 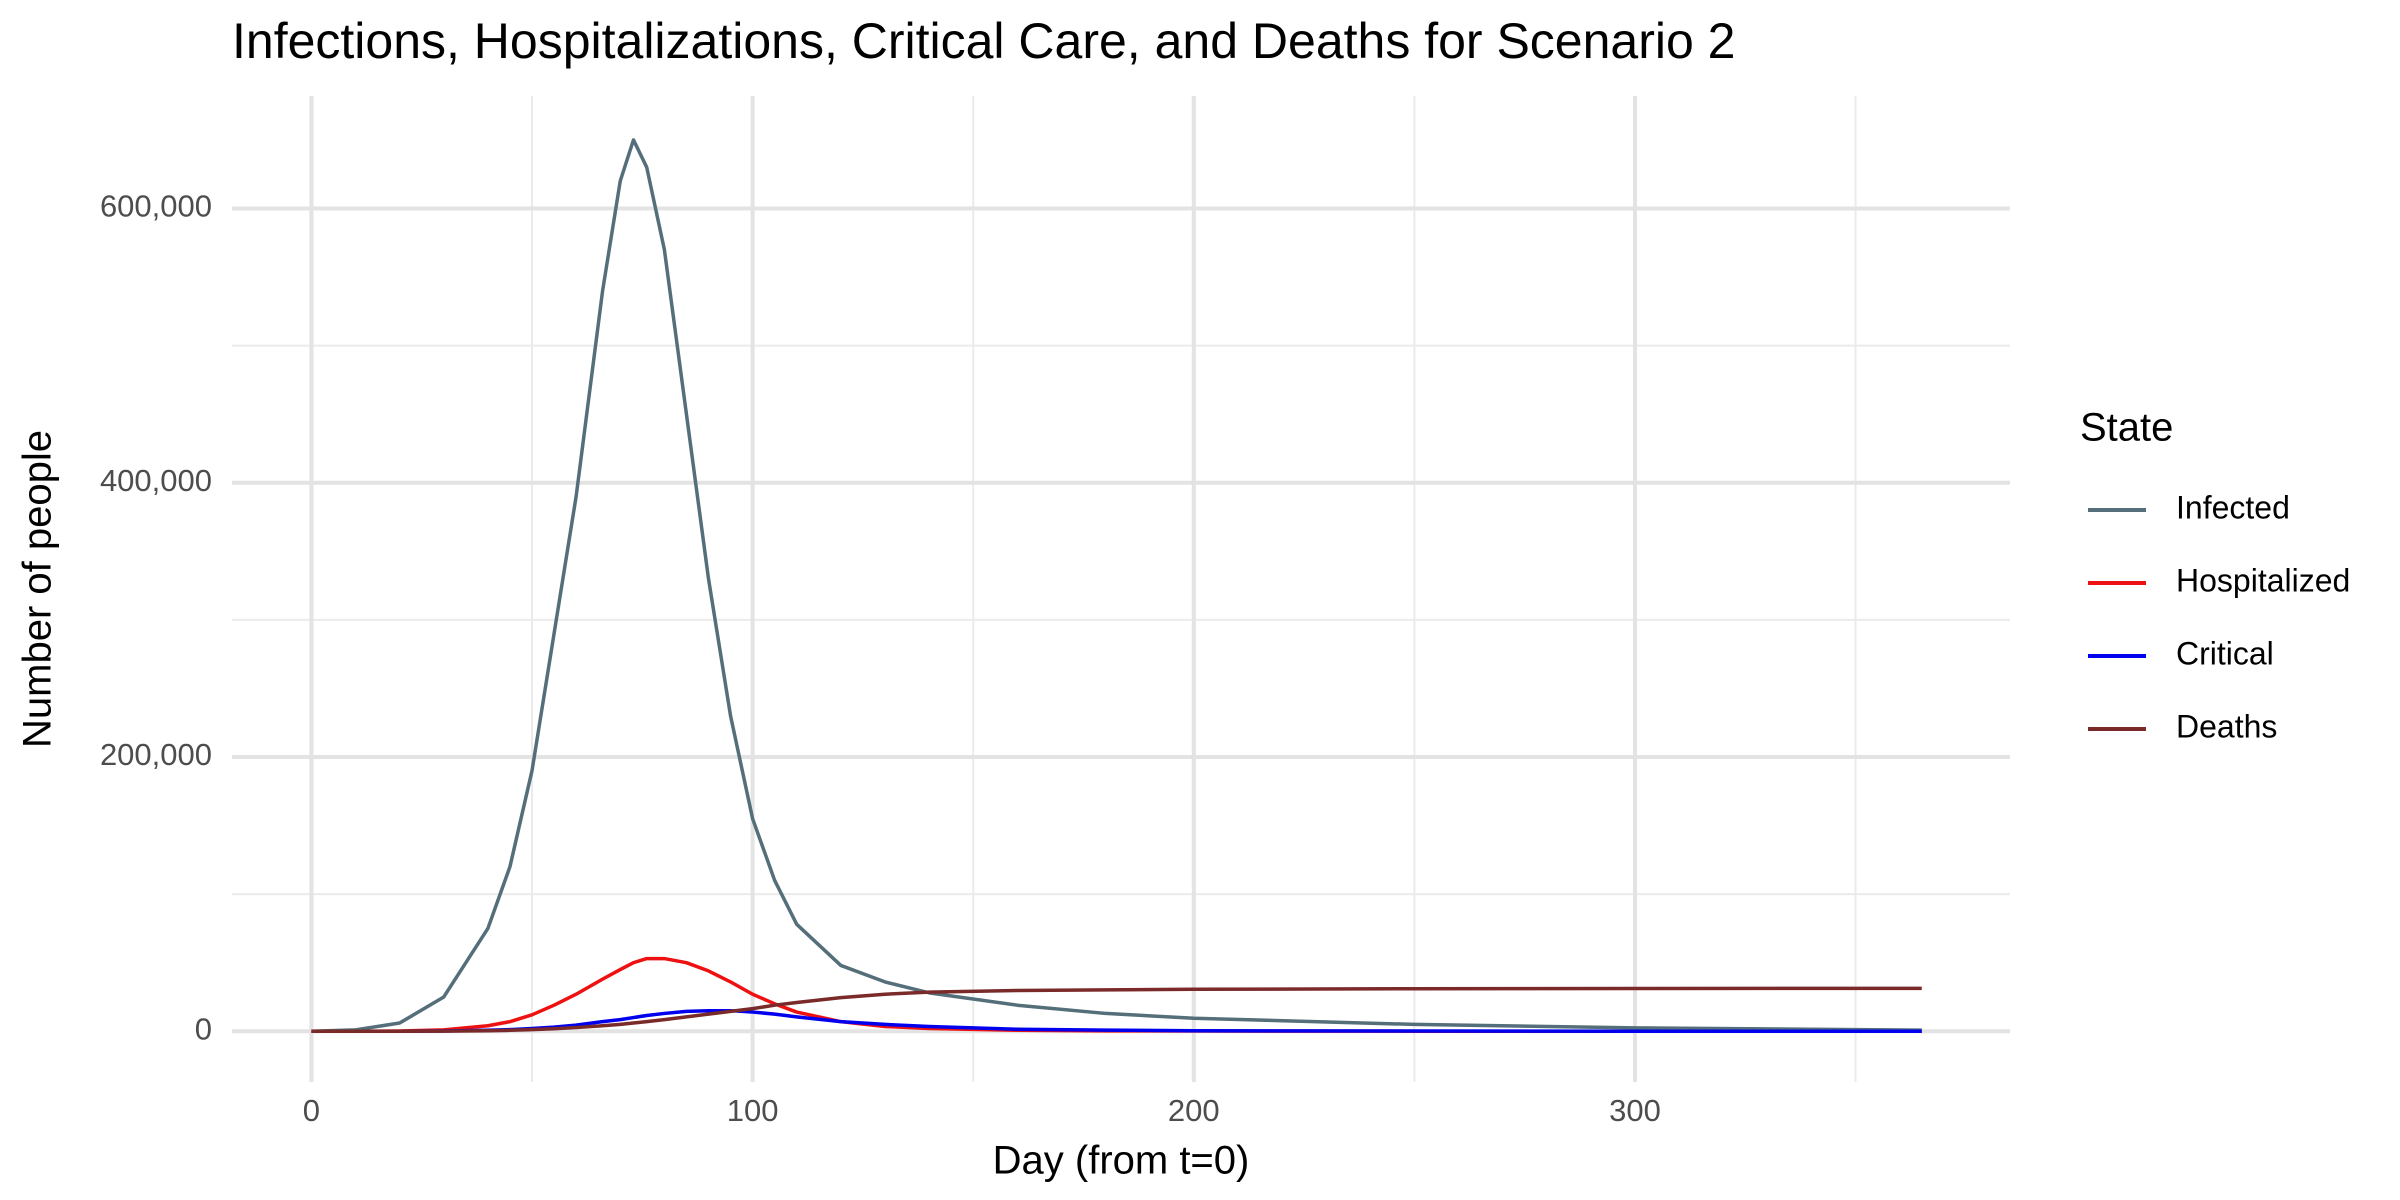 I want to click on y-tick-label: 0, so click(x=203, y=1028).